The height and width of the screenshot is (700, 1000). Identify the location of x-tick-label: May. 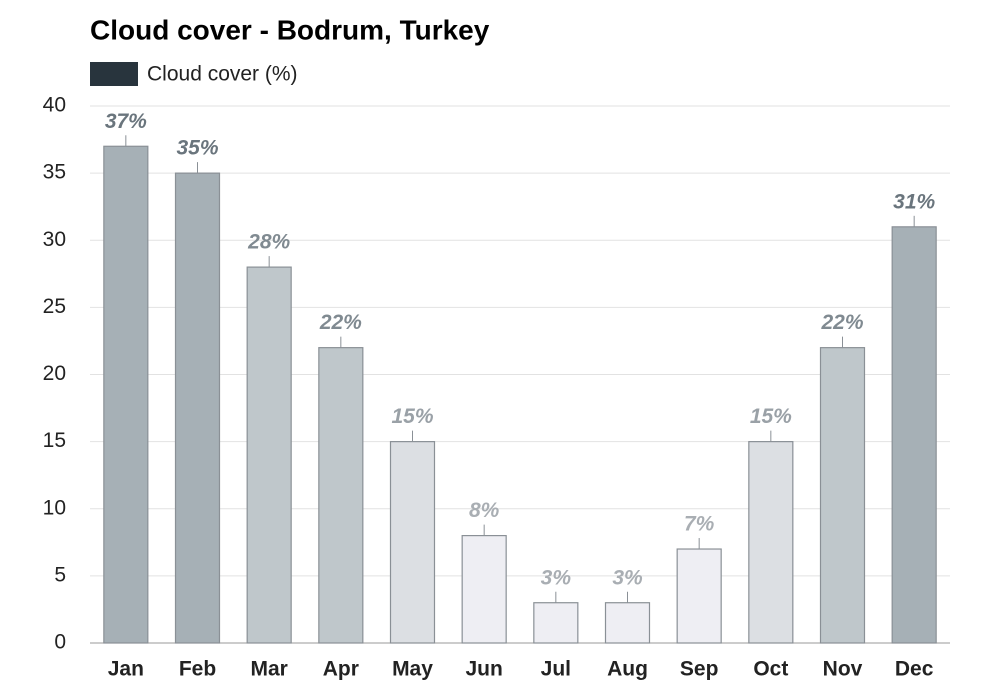
(412, 669).